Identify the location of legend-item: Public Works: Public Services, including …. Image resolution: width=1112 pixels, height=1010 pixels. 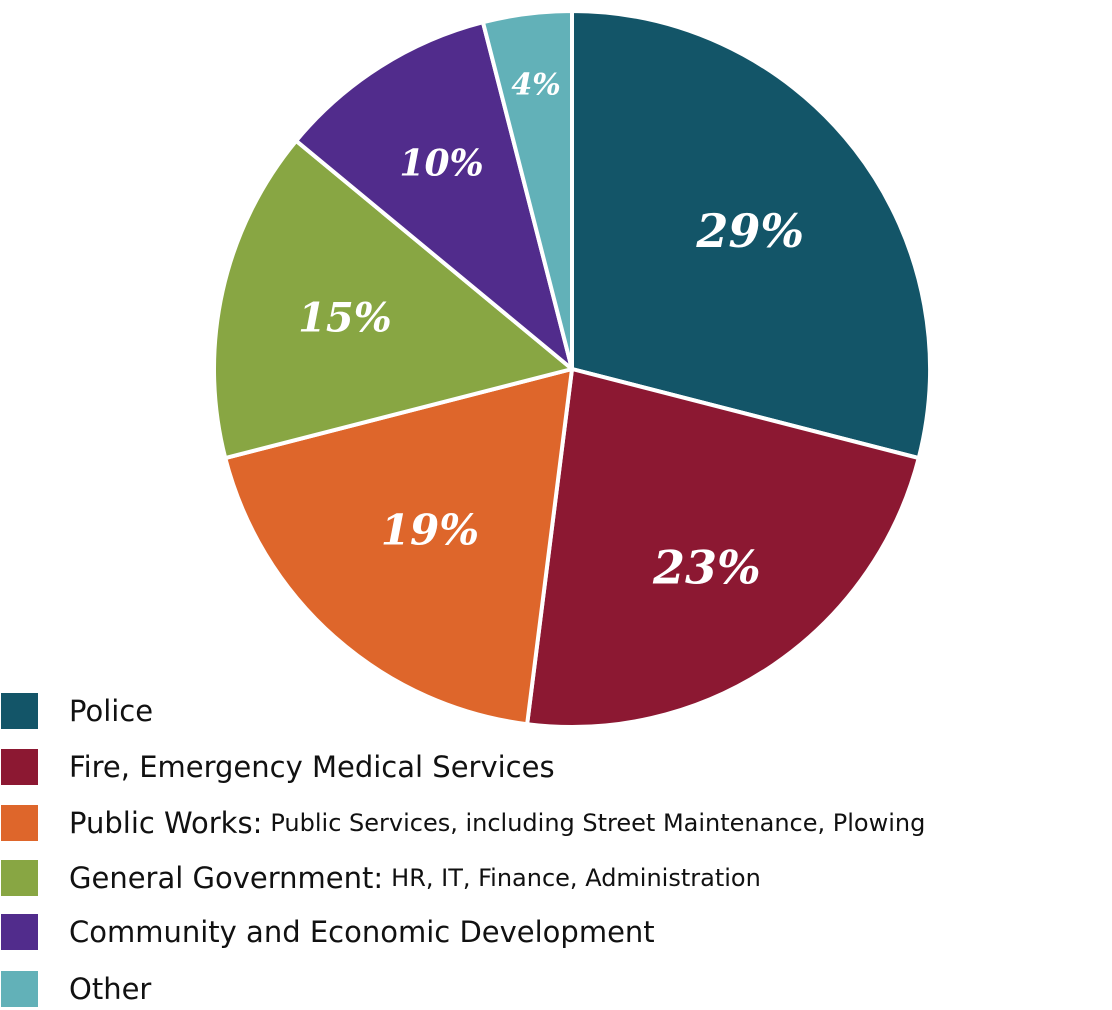
(462, 823).